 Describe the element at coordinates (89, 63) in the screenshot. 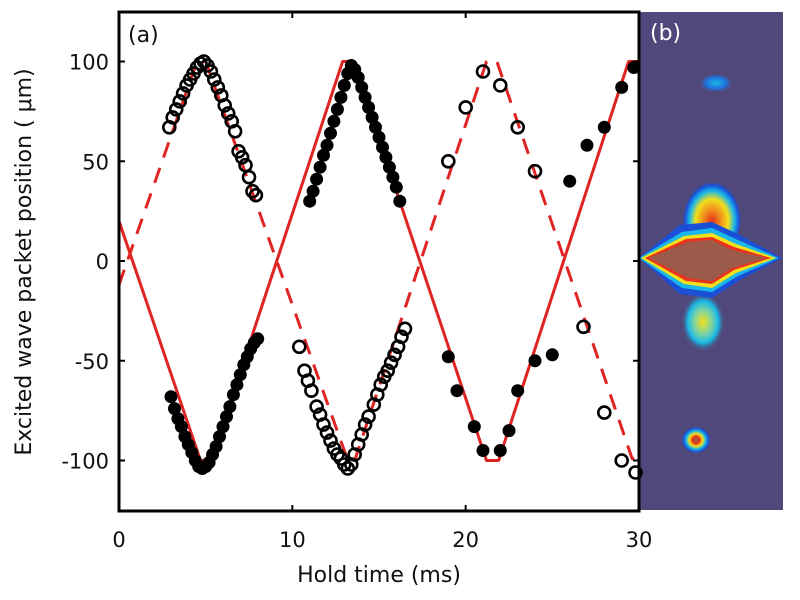

I see `y-tick-label: 100` at that location.